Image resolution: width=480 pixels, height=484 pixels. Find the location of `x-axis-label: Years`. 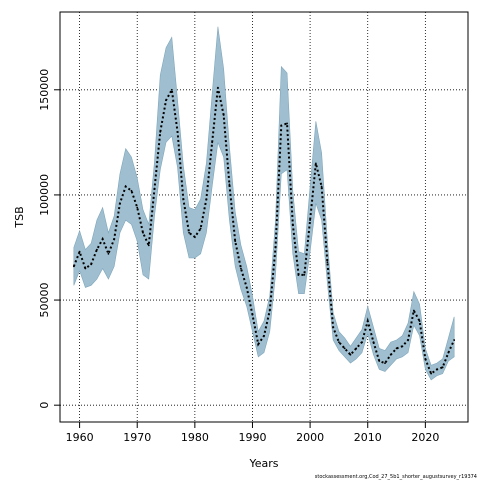

x-axis-label: Years is located at coordinates (263, 463).